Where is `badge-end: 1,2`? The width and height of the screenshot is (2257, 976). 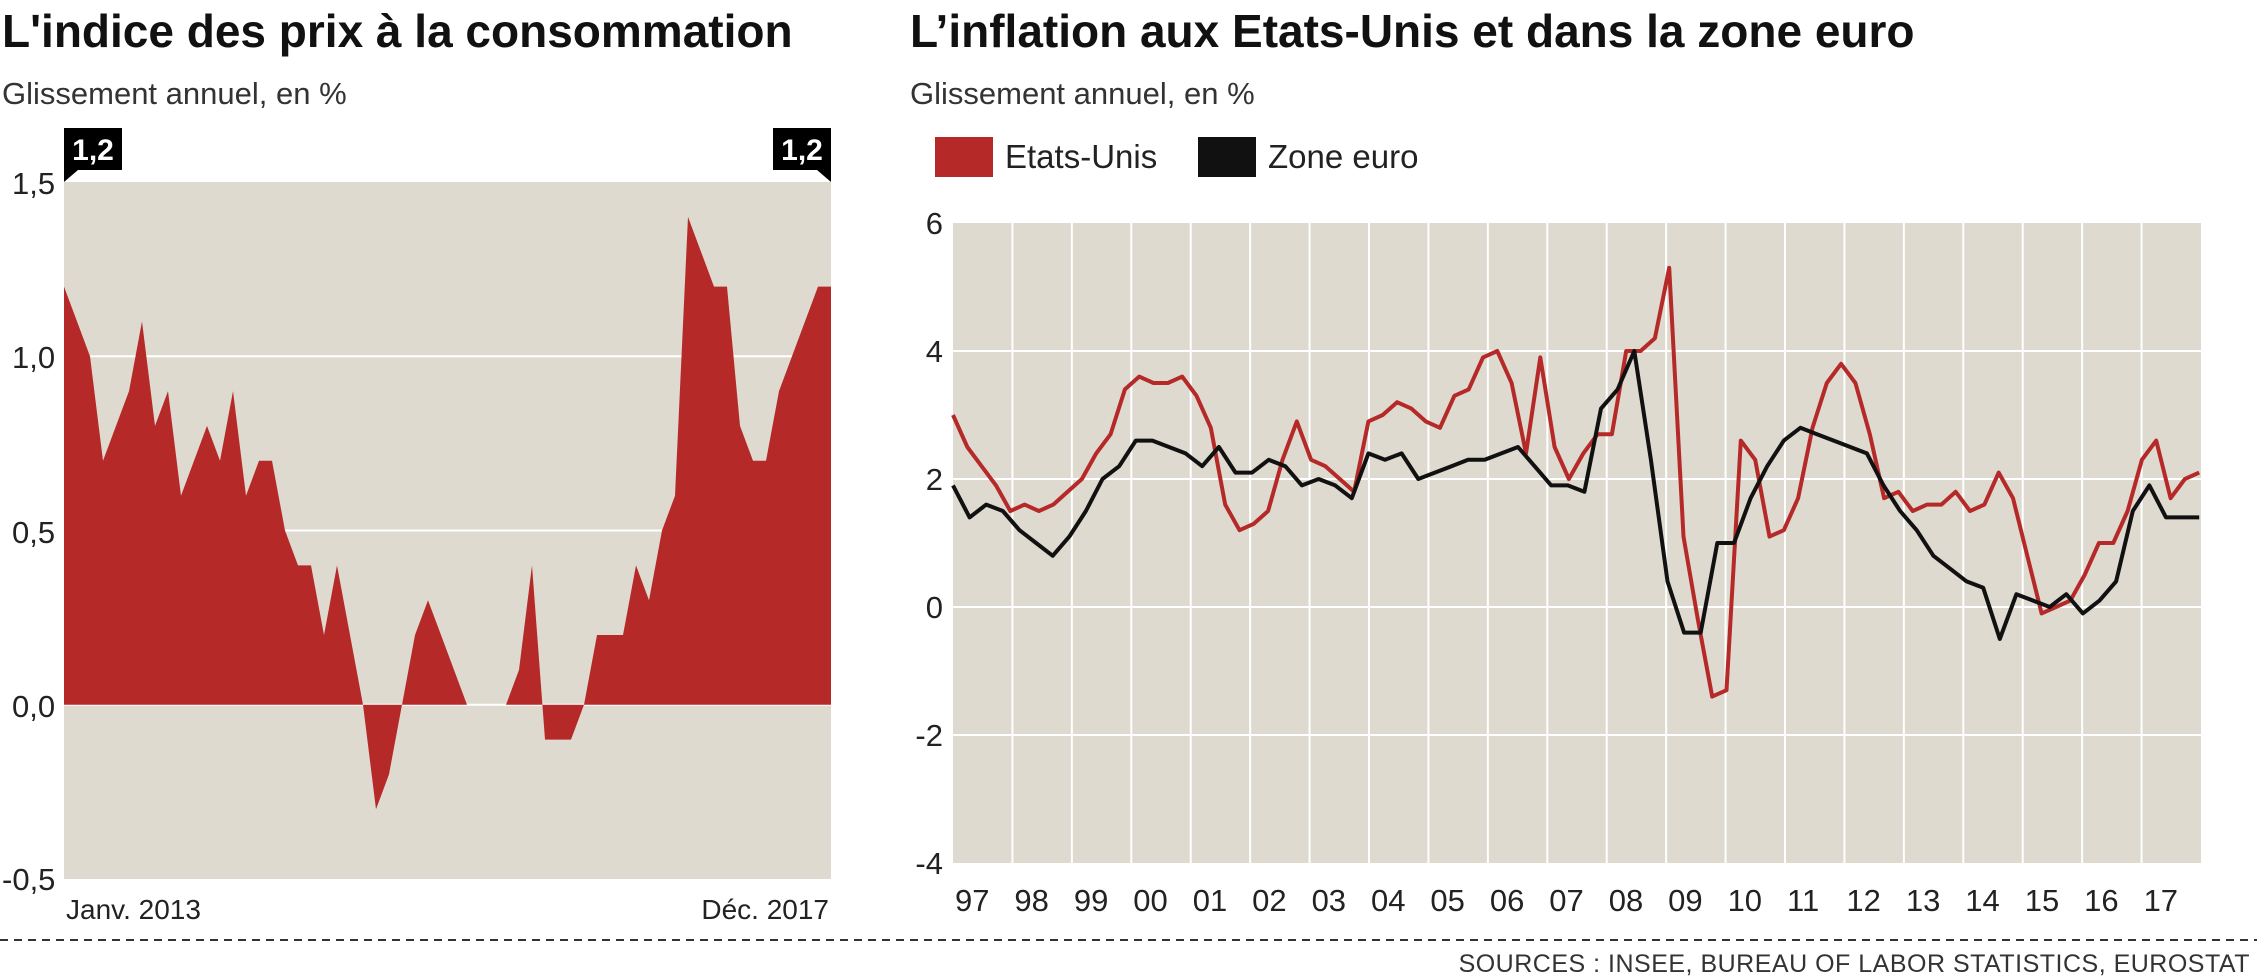 badge-end: 1,2 is located at coordinates (802, 155).